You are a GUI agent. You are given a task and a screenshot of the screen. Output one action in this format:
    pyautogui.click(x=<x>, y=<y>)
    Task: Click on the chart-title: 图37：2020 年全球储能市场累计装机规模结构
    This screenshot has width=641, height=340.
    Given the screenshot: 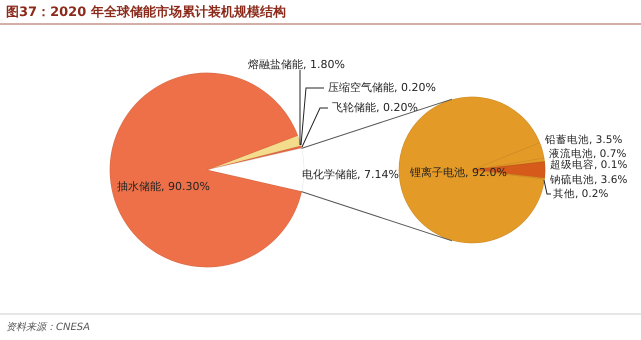 What is the action you would take?
    pyautogui.click(x=146, y=12)
    